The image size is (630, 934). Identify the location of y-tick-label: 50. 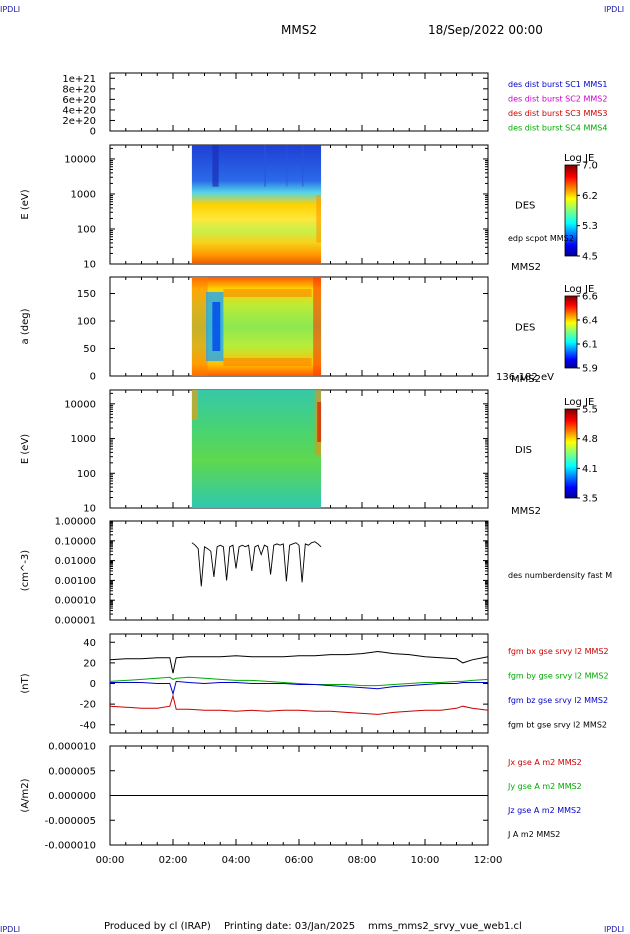
(89, 349).